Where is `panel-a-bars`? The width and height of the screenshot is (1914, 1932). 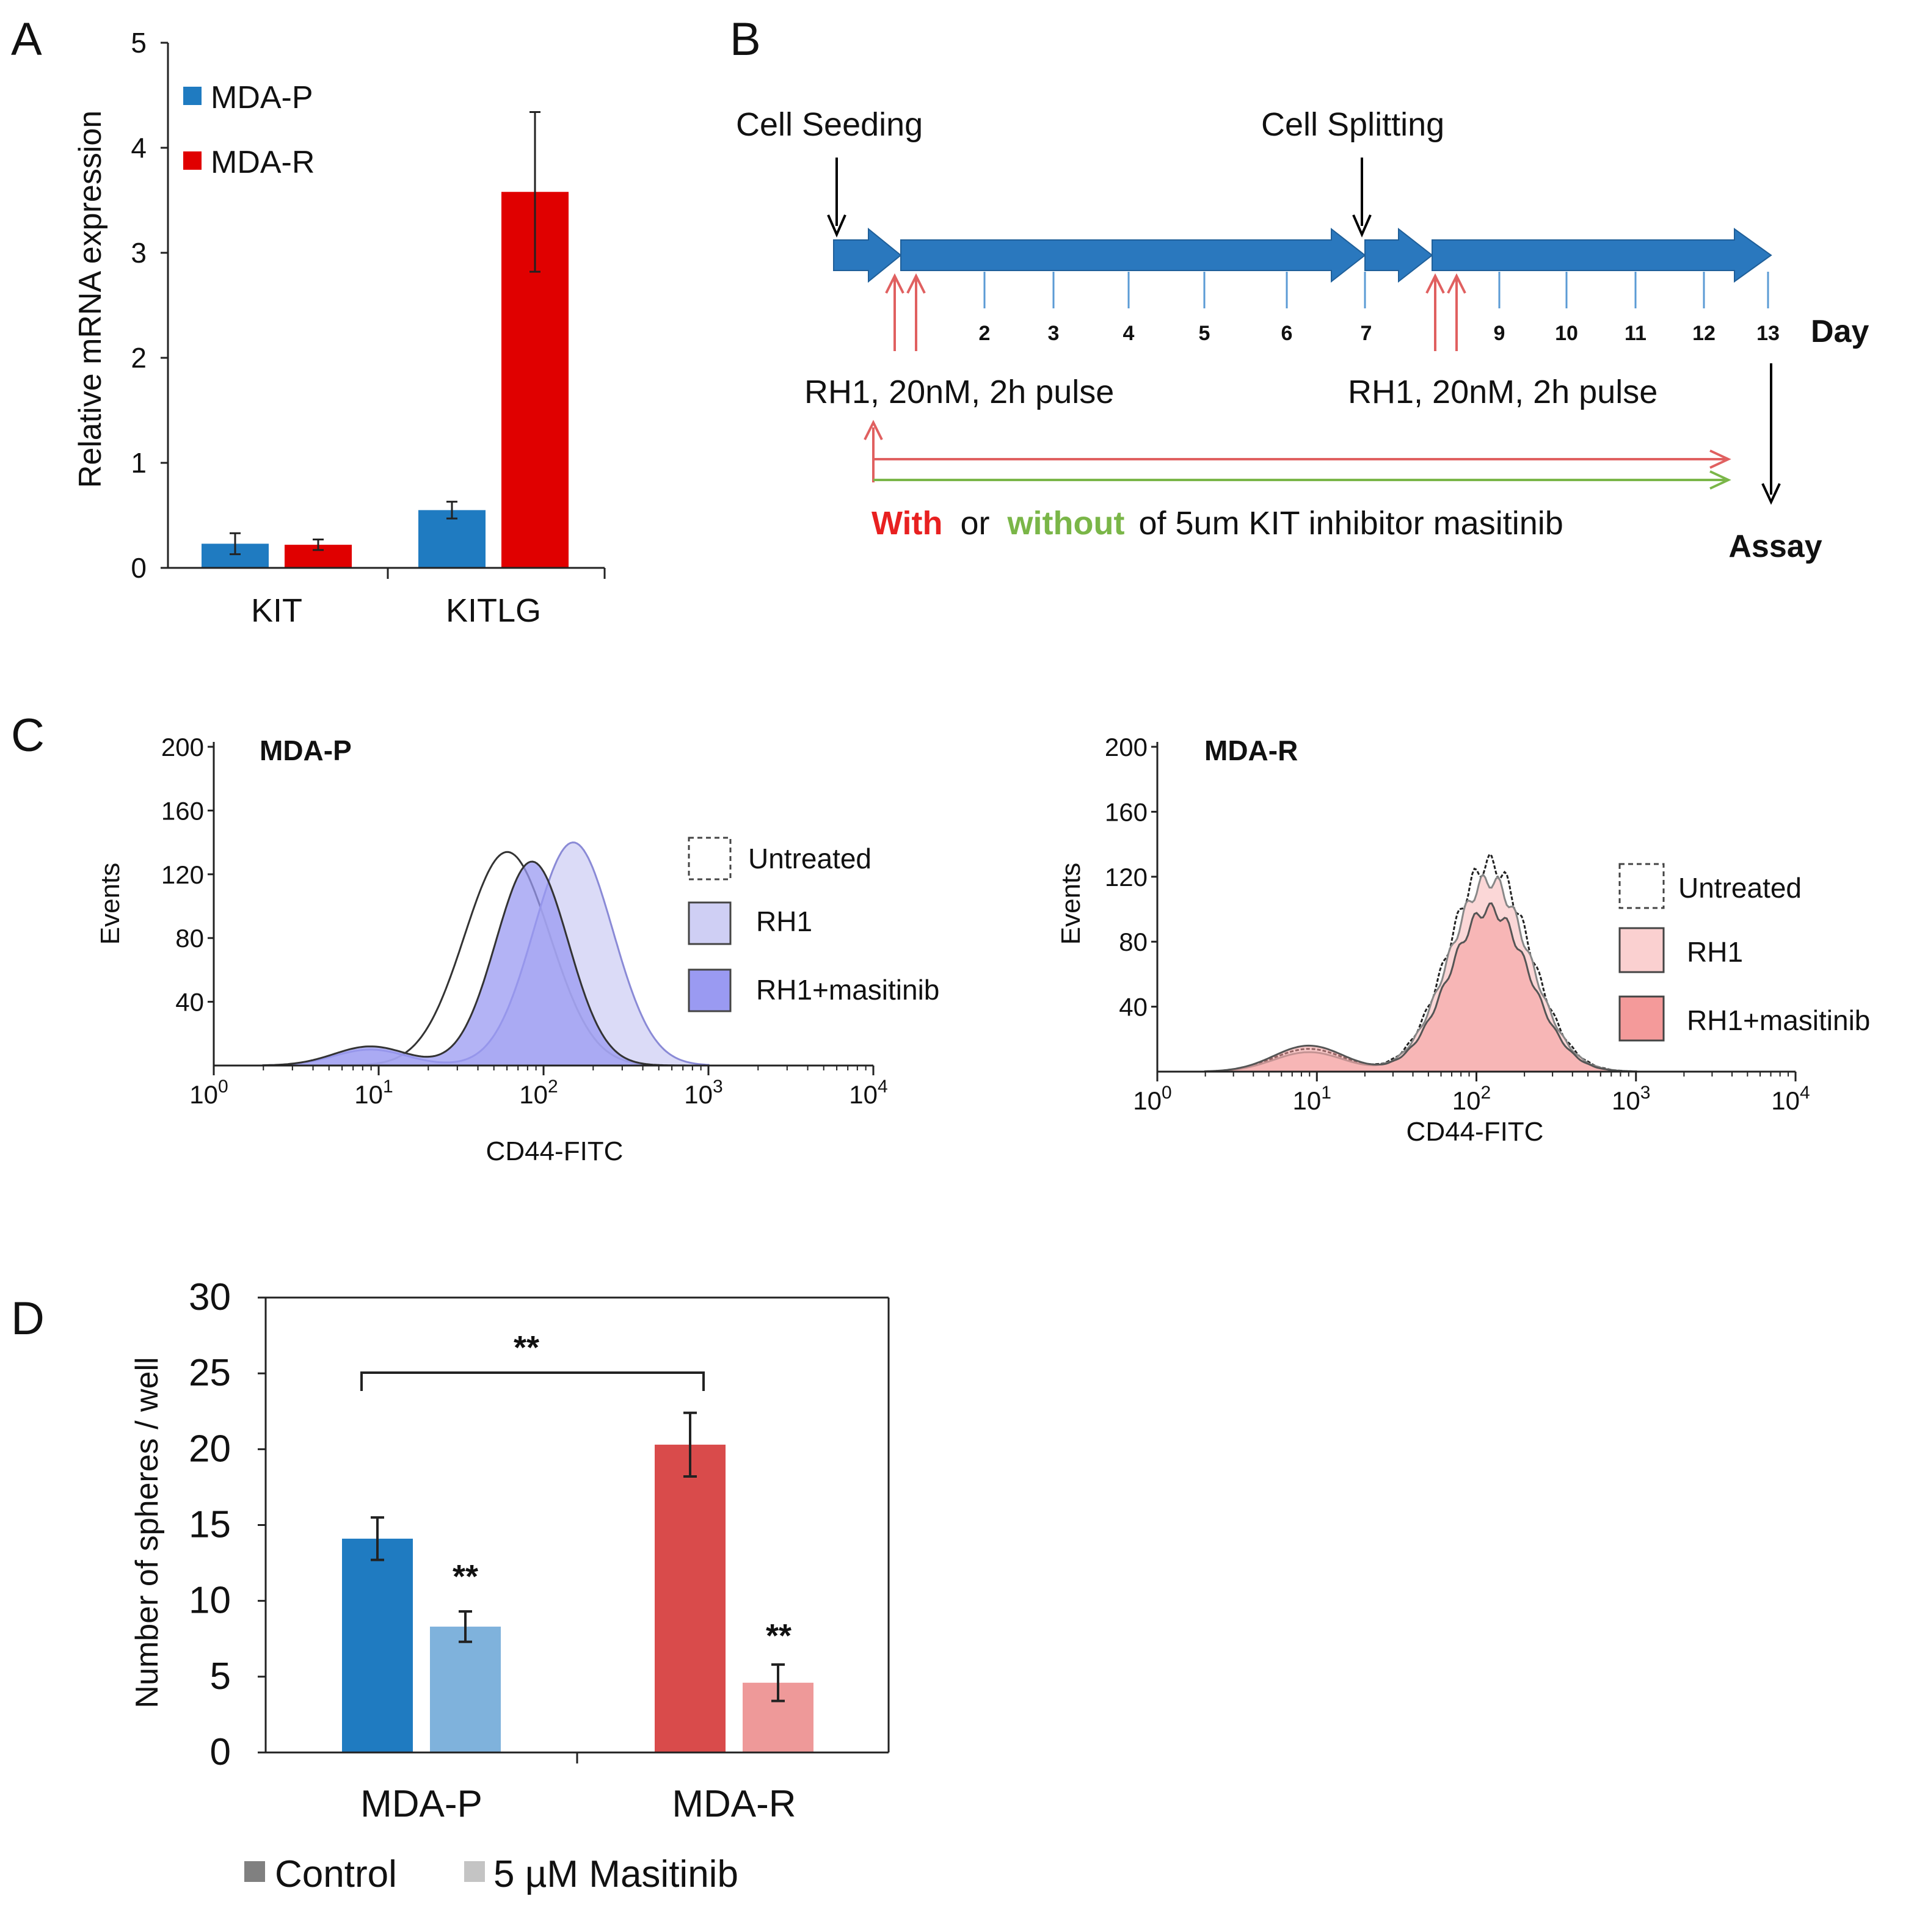
panel-a-bars is located at coordinates (385, 339).